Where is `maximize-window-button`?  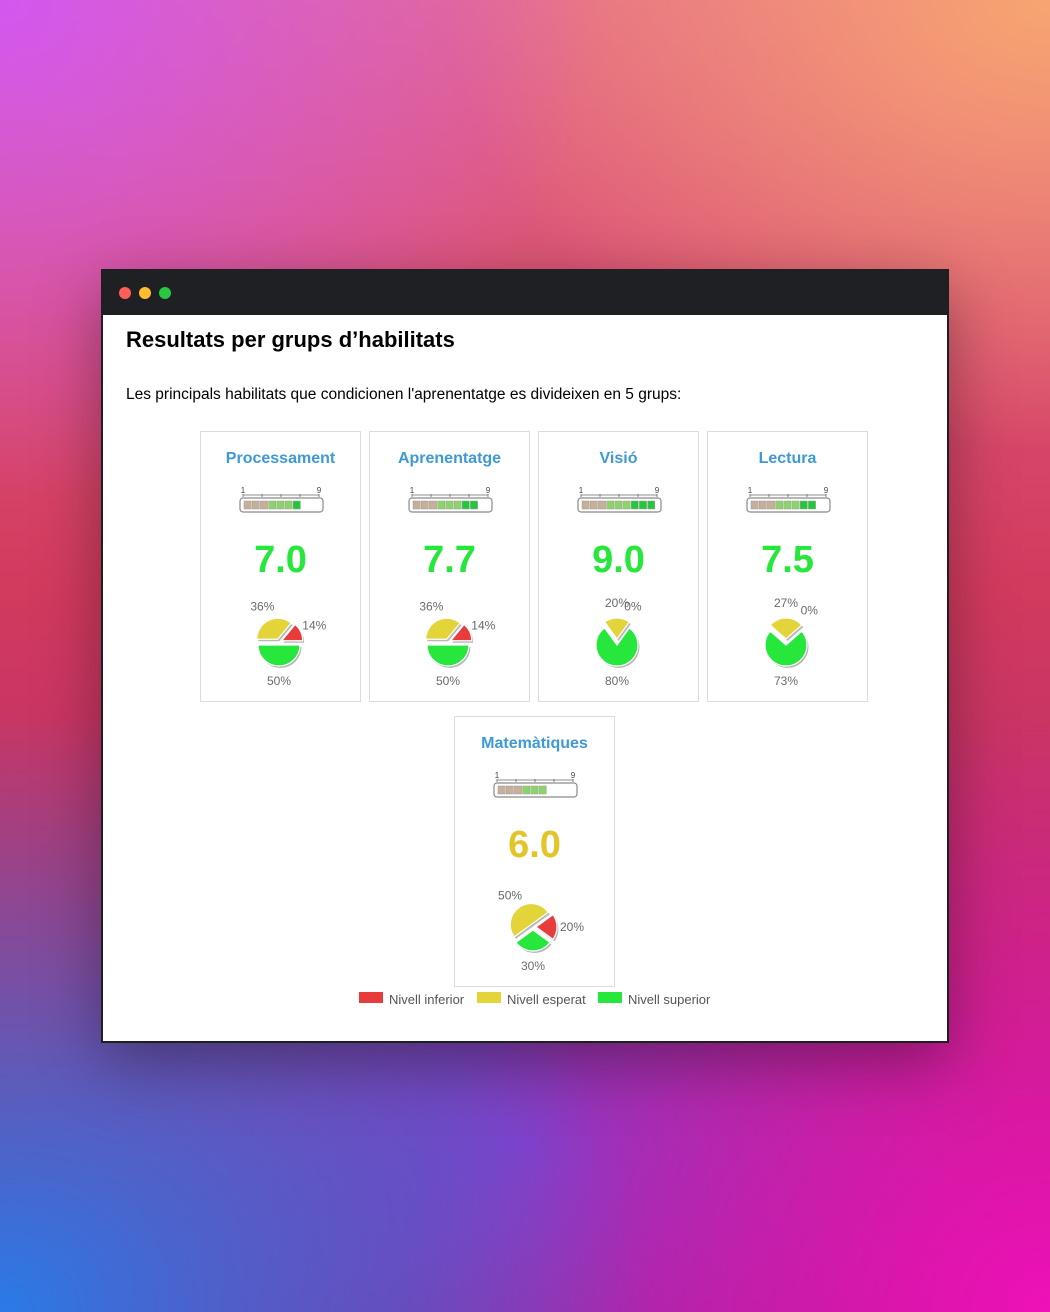 maximize-window-button is located at coordinates (165, 293).